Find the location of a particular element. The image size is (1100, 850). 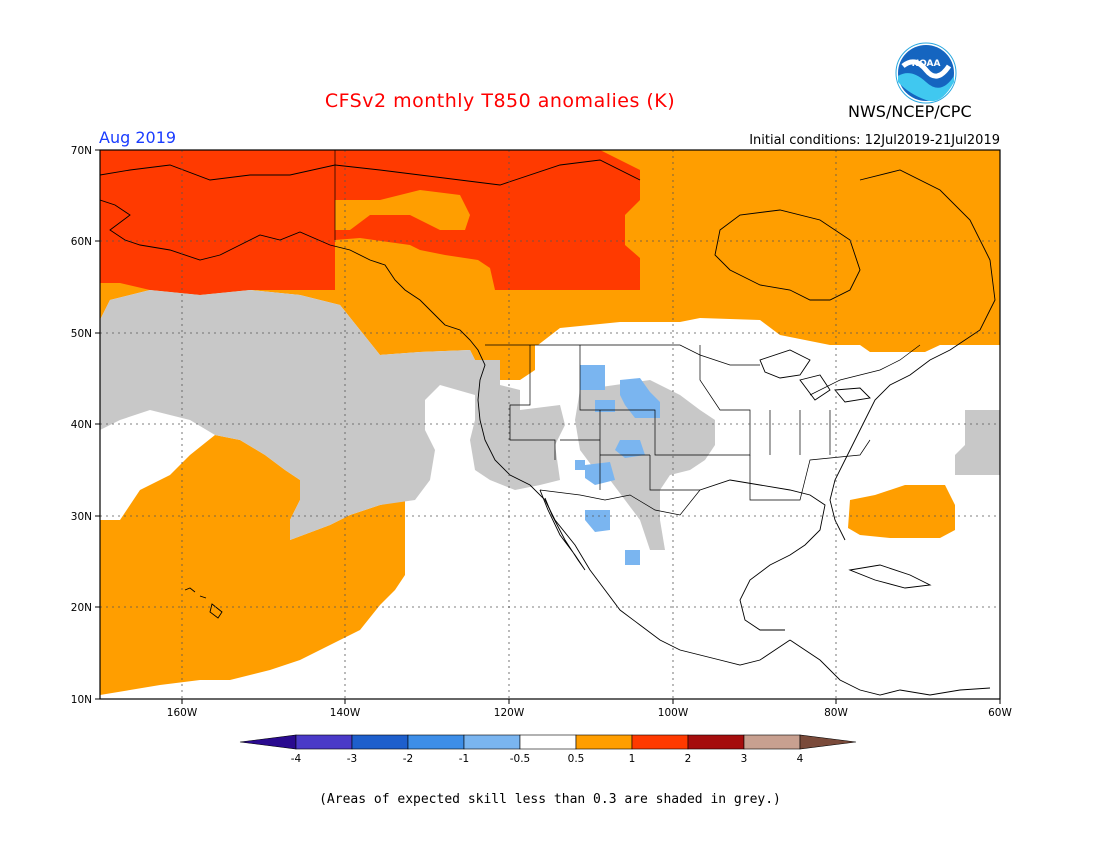

lon-label: 80W is located at coordinates (836, 713).